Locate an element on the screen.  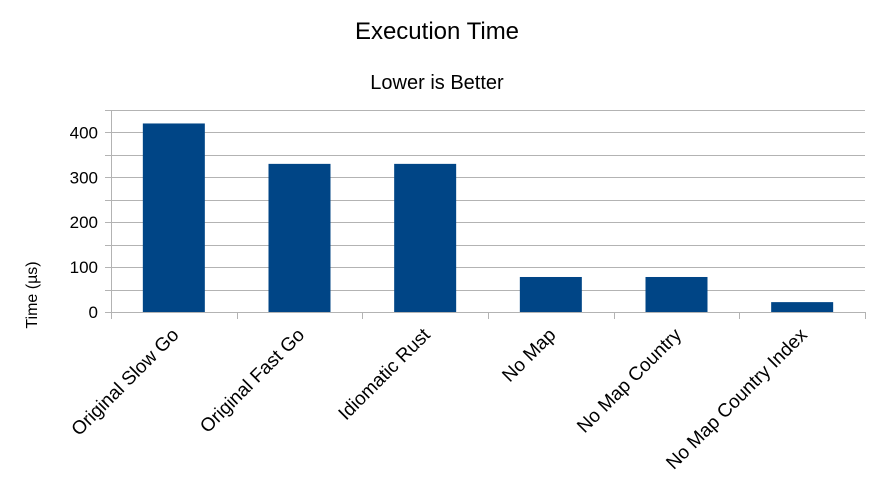
x-category-label: No Map Country Index is located at coordinates (737, 399).